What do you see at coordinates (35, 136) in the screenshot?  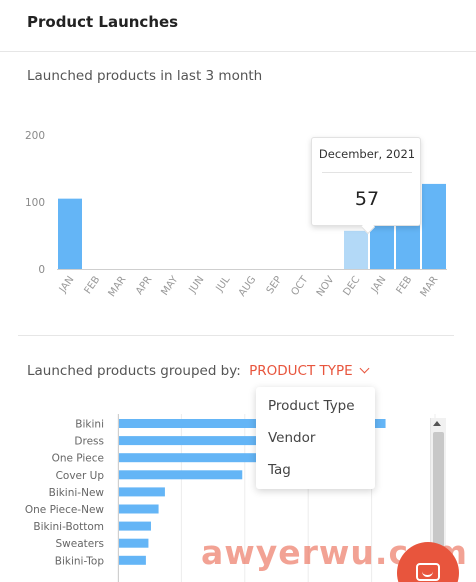 I see `y-tick-label: 200` at bounding box center [35, 136].